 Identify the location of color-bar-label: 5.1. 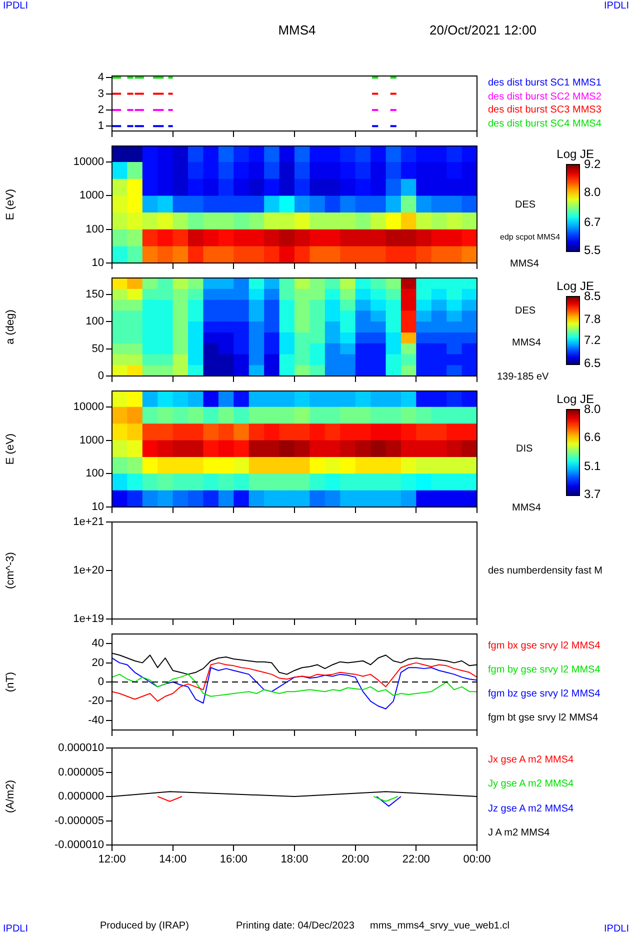
(592, 466).